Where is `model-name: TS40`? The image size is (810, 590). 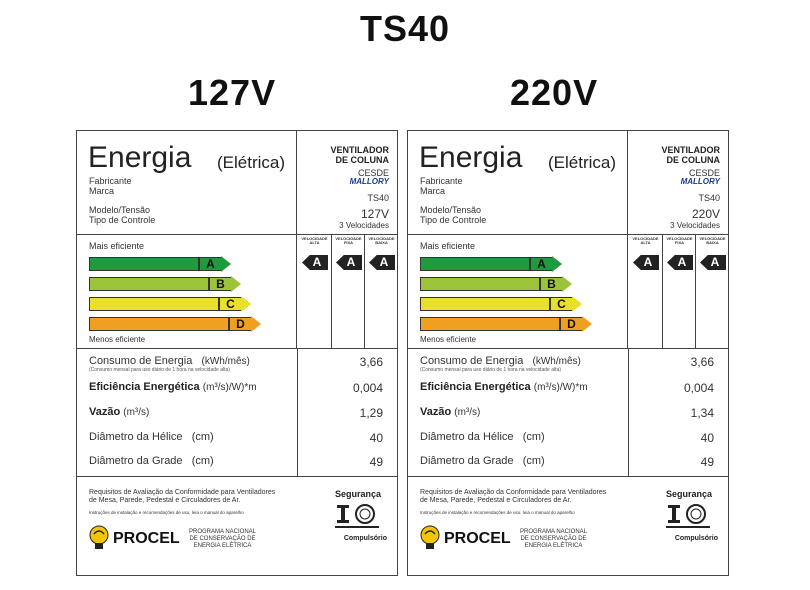 model-name: TS40 is located at coordinates (709, 198).